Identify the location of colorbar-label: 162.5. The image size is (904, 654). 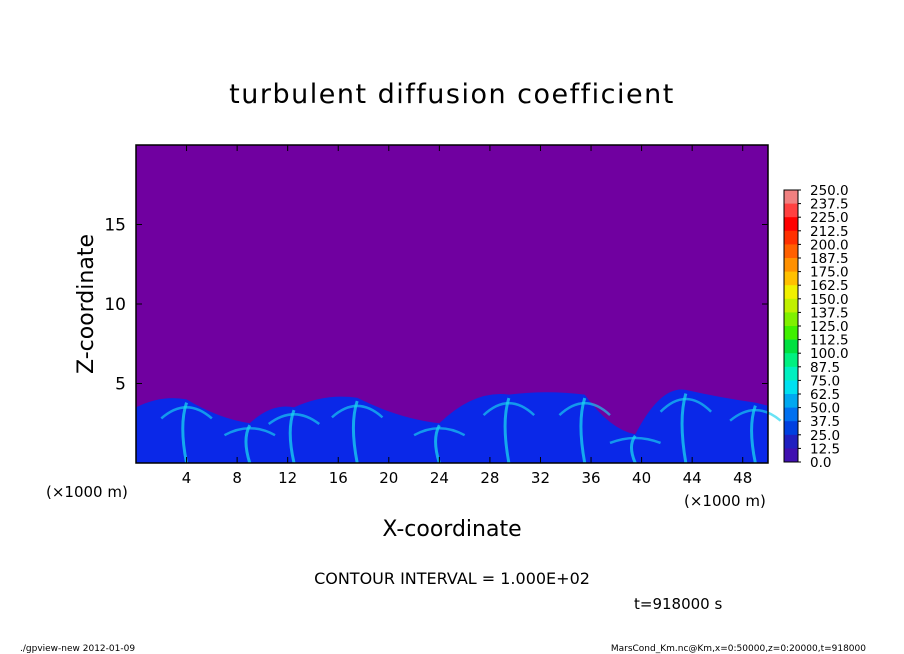
(829, 286).